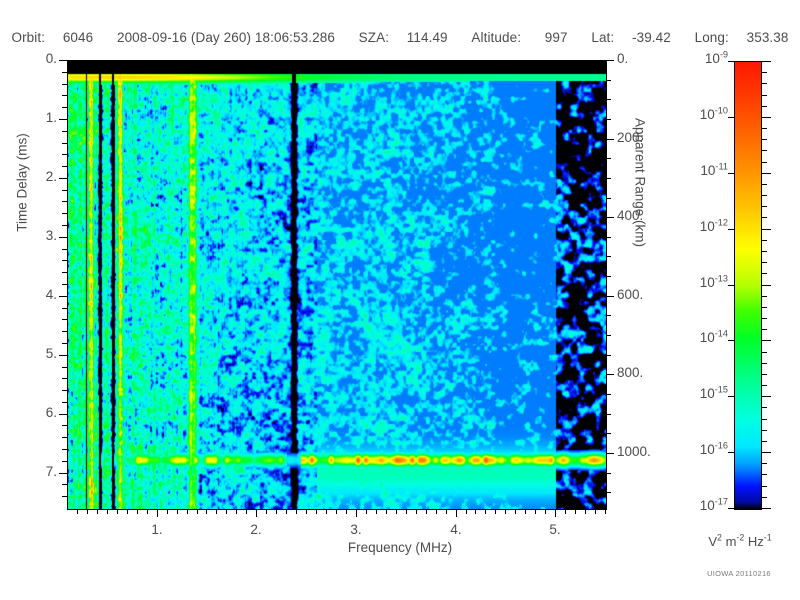 The height and width of the screenshot is (600, 800). I want to click on units-hz: Hz, so click(754, 541).